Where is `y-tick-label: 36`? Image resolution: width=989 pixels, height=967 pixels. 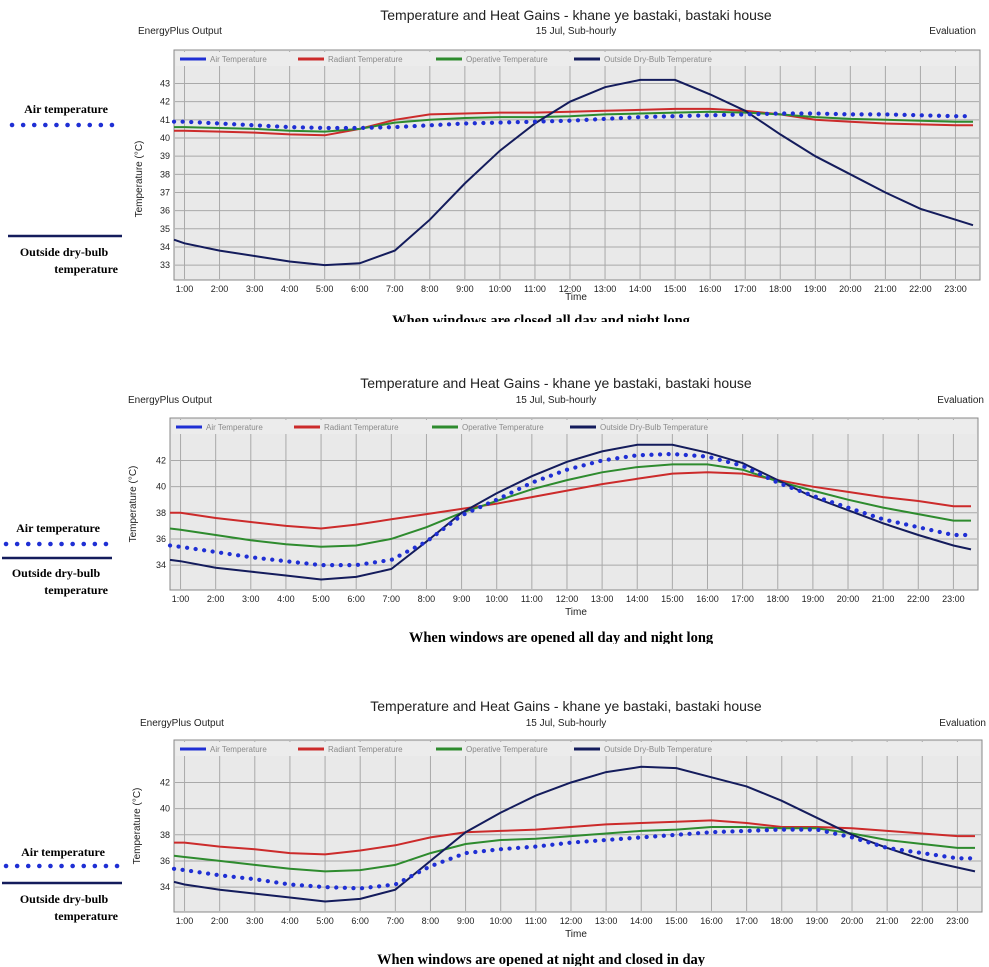
y-tick-label: 36 is located at coordinates (165, 211).